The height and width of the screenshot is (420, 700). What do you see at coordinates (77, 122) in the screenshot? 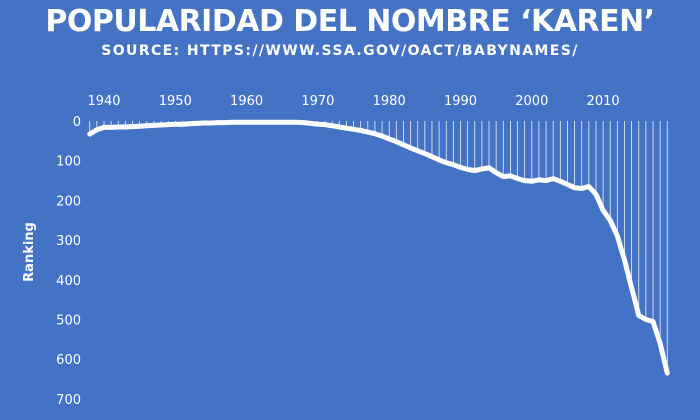
I see `y-tick-label-0: 0` at bounding box center [77, 122].